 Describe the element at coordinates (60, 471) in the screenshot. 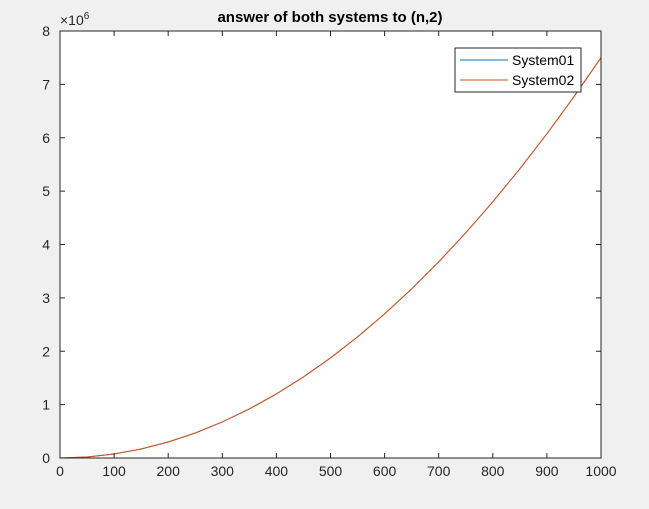

I see `x-tick-label: 0` at that location.